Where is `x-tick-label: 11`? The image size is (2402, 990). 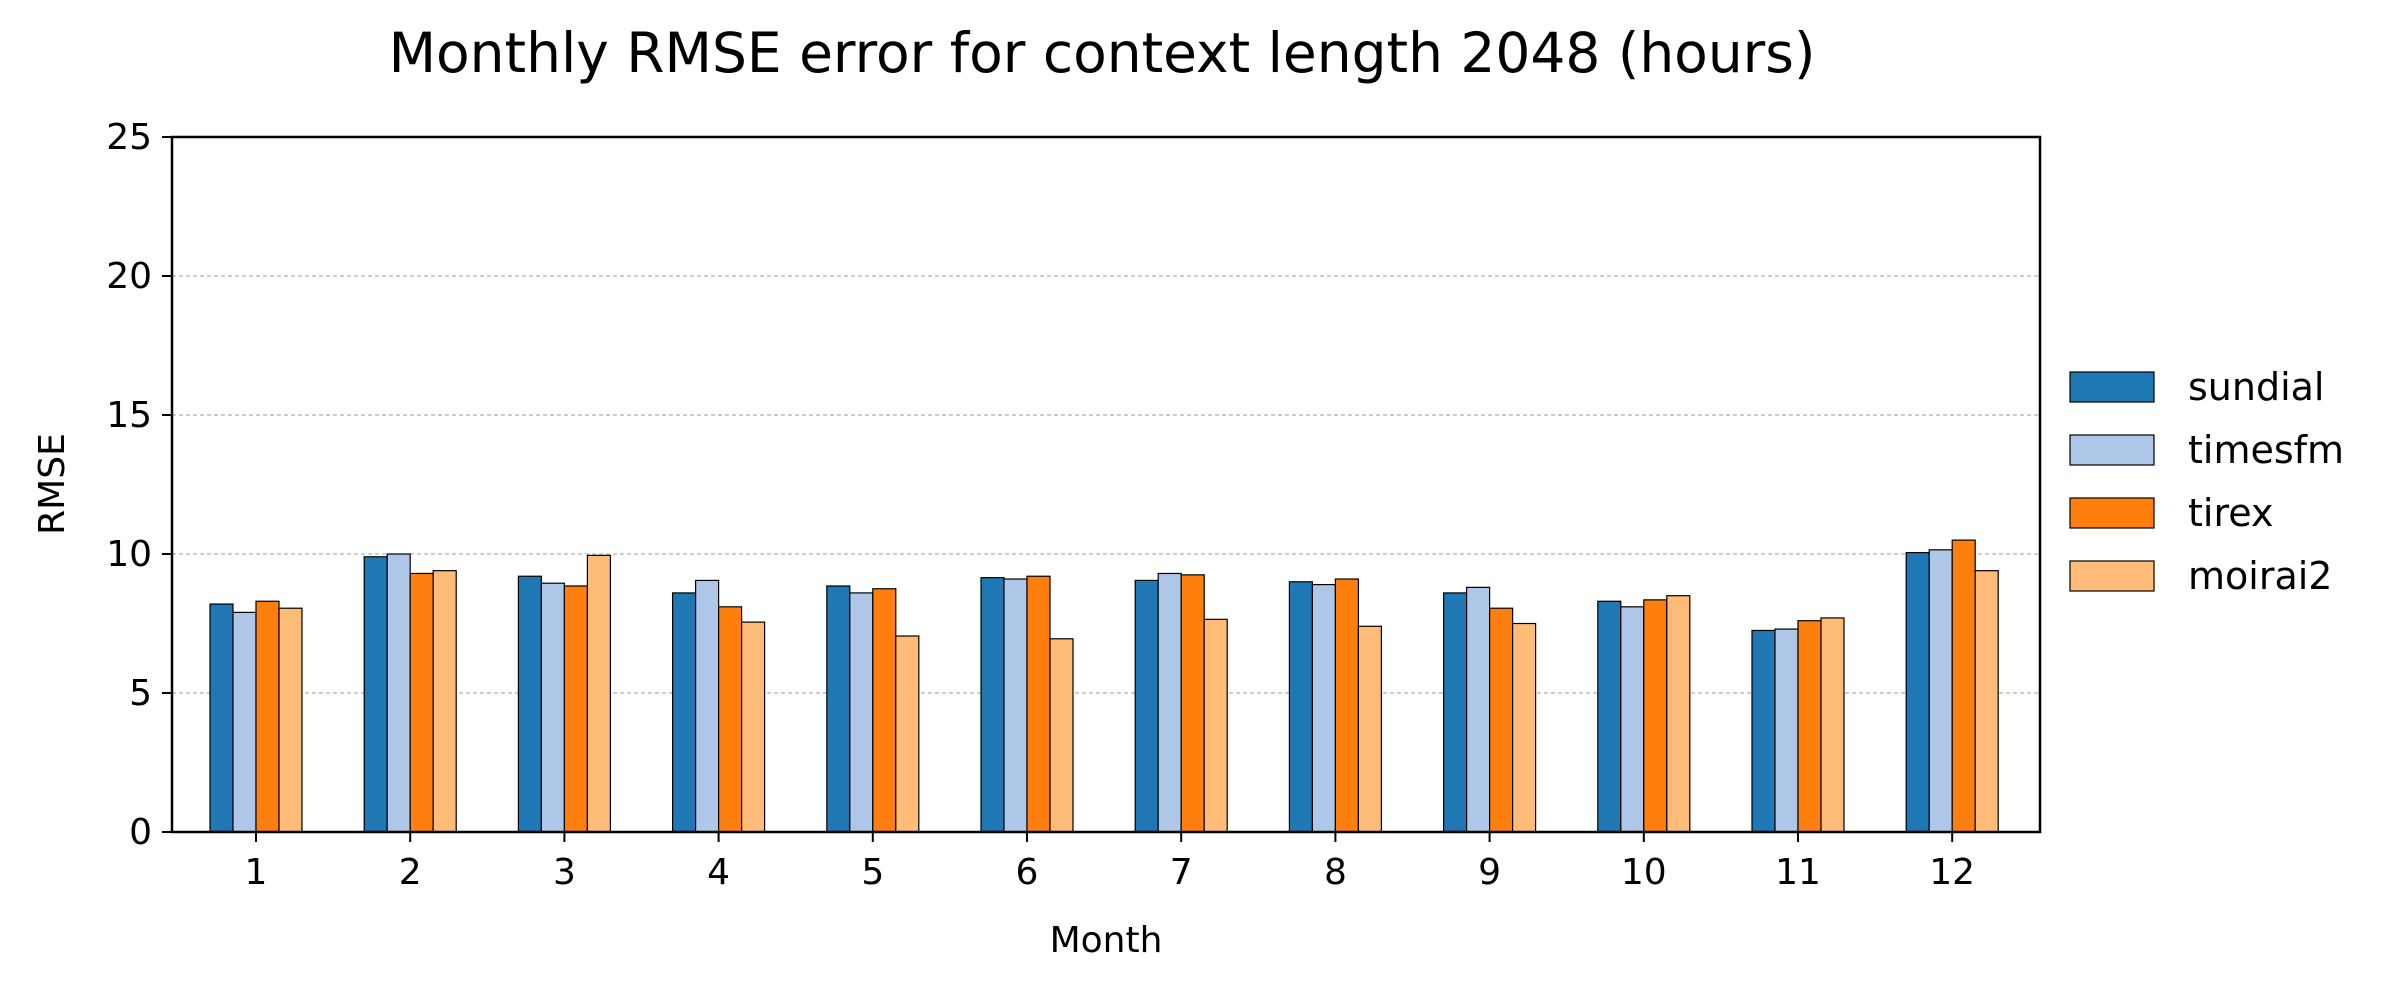 x-tick-label: 11 is located at coordinates (1798, 872).